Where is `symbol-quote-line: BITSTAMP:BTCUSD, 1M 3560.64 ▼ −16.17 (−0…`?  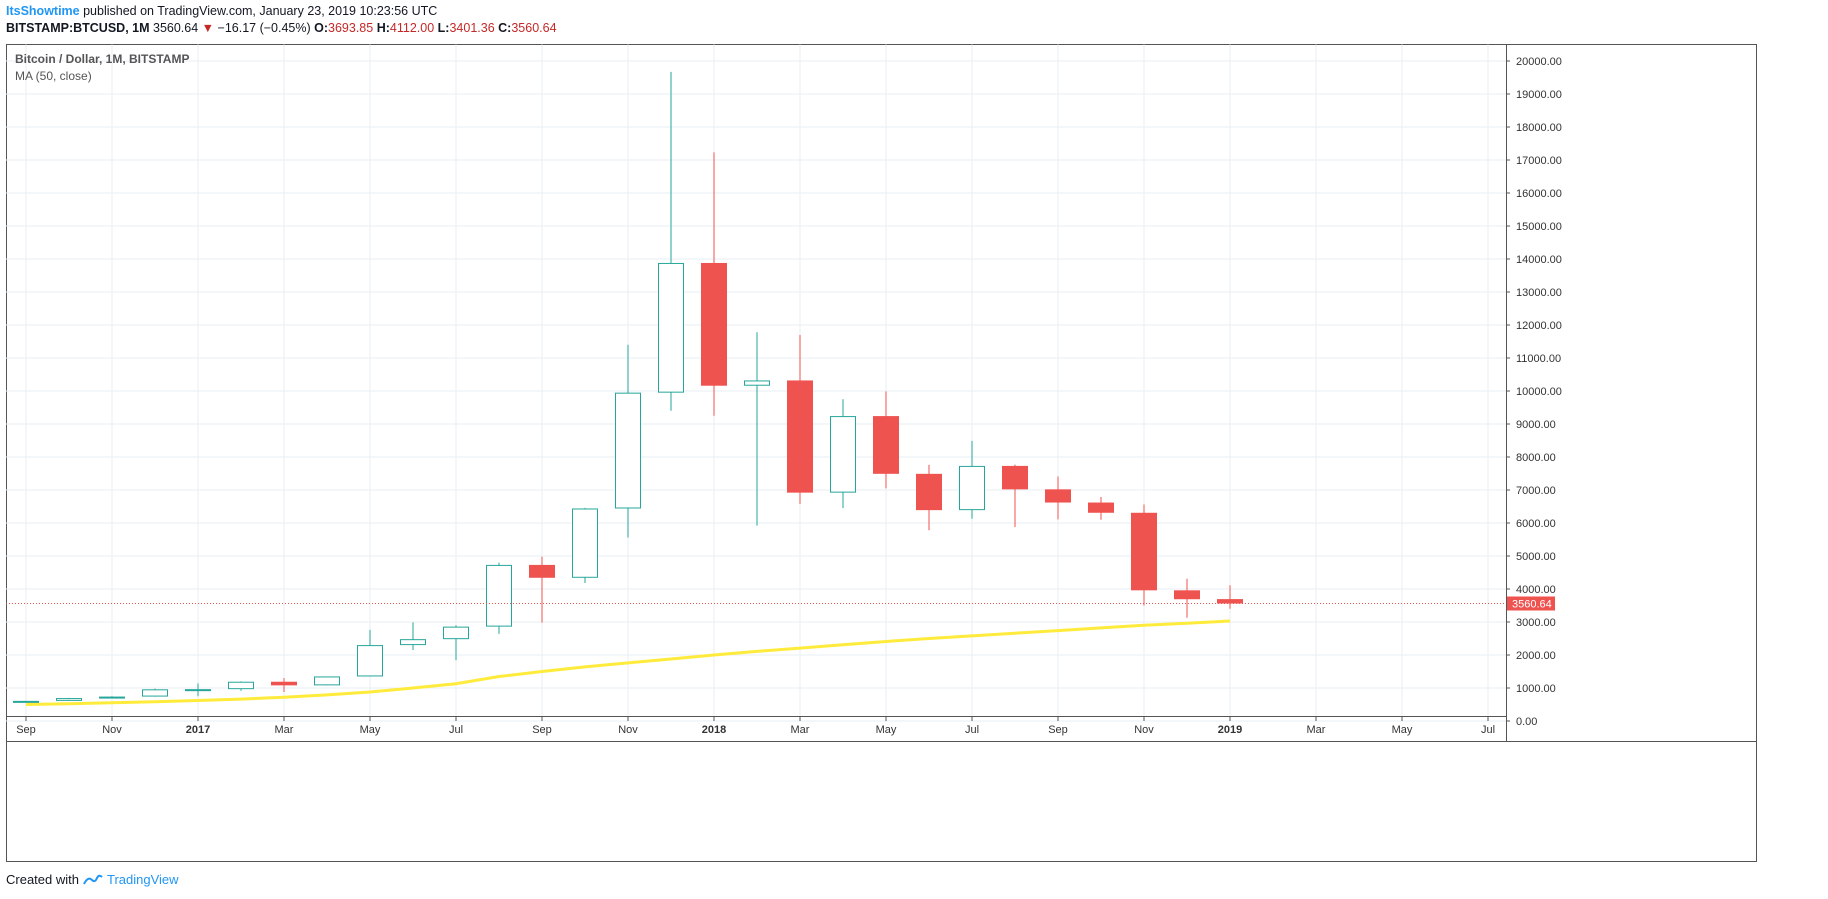
symbol-quote-line: BITSTAMP:BTCUSD, 1M 3560.64 ▼ −16.17 (−0… is located at coordinates (281, 28).